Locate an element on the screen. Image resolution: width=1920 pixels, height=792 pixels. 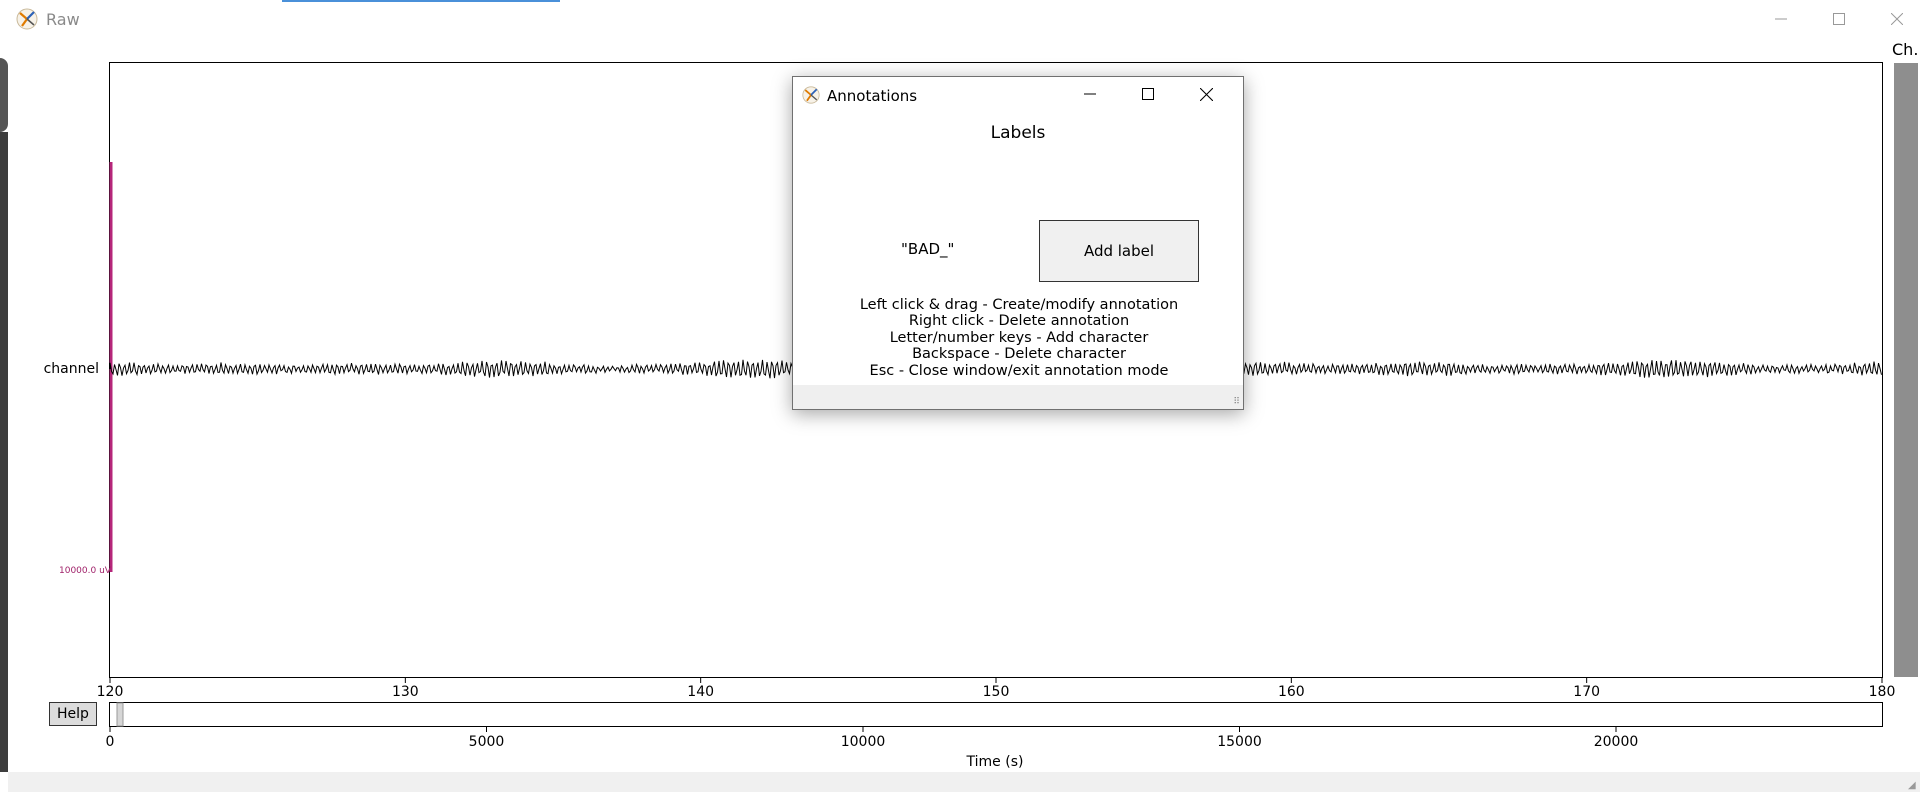
time-tick-label: 140 is located at coordinates (701, 692).